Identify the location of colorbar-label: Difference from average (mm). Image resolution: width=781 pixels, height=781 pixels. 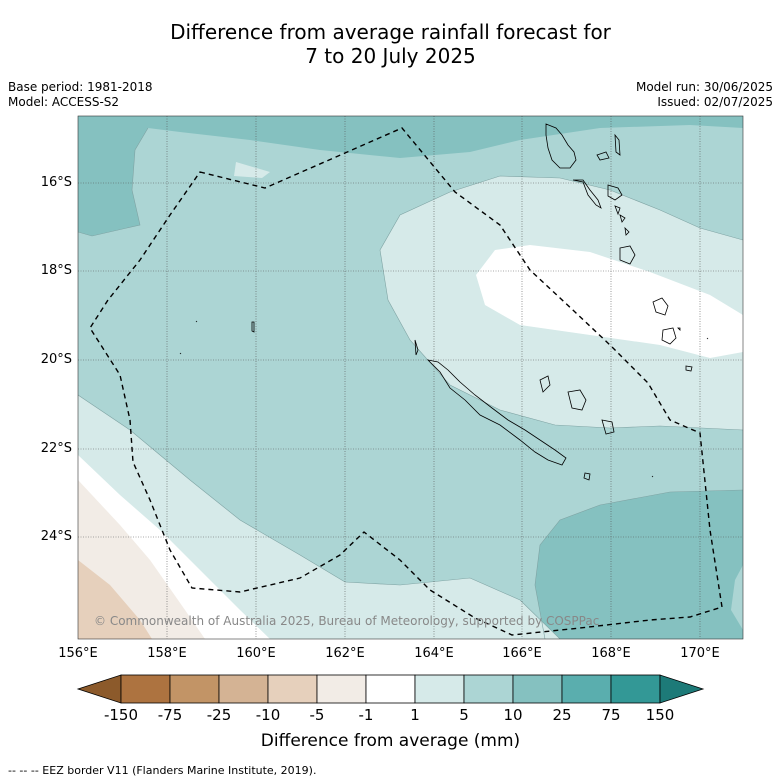
(390, 741).